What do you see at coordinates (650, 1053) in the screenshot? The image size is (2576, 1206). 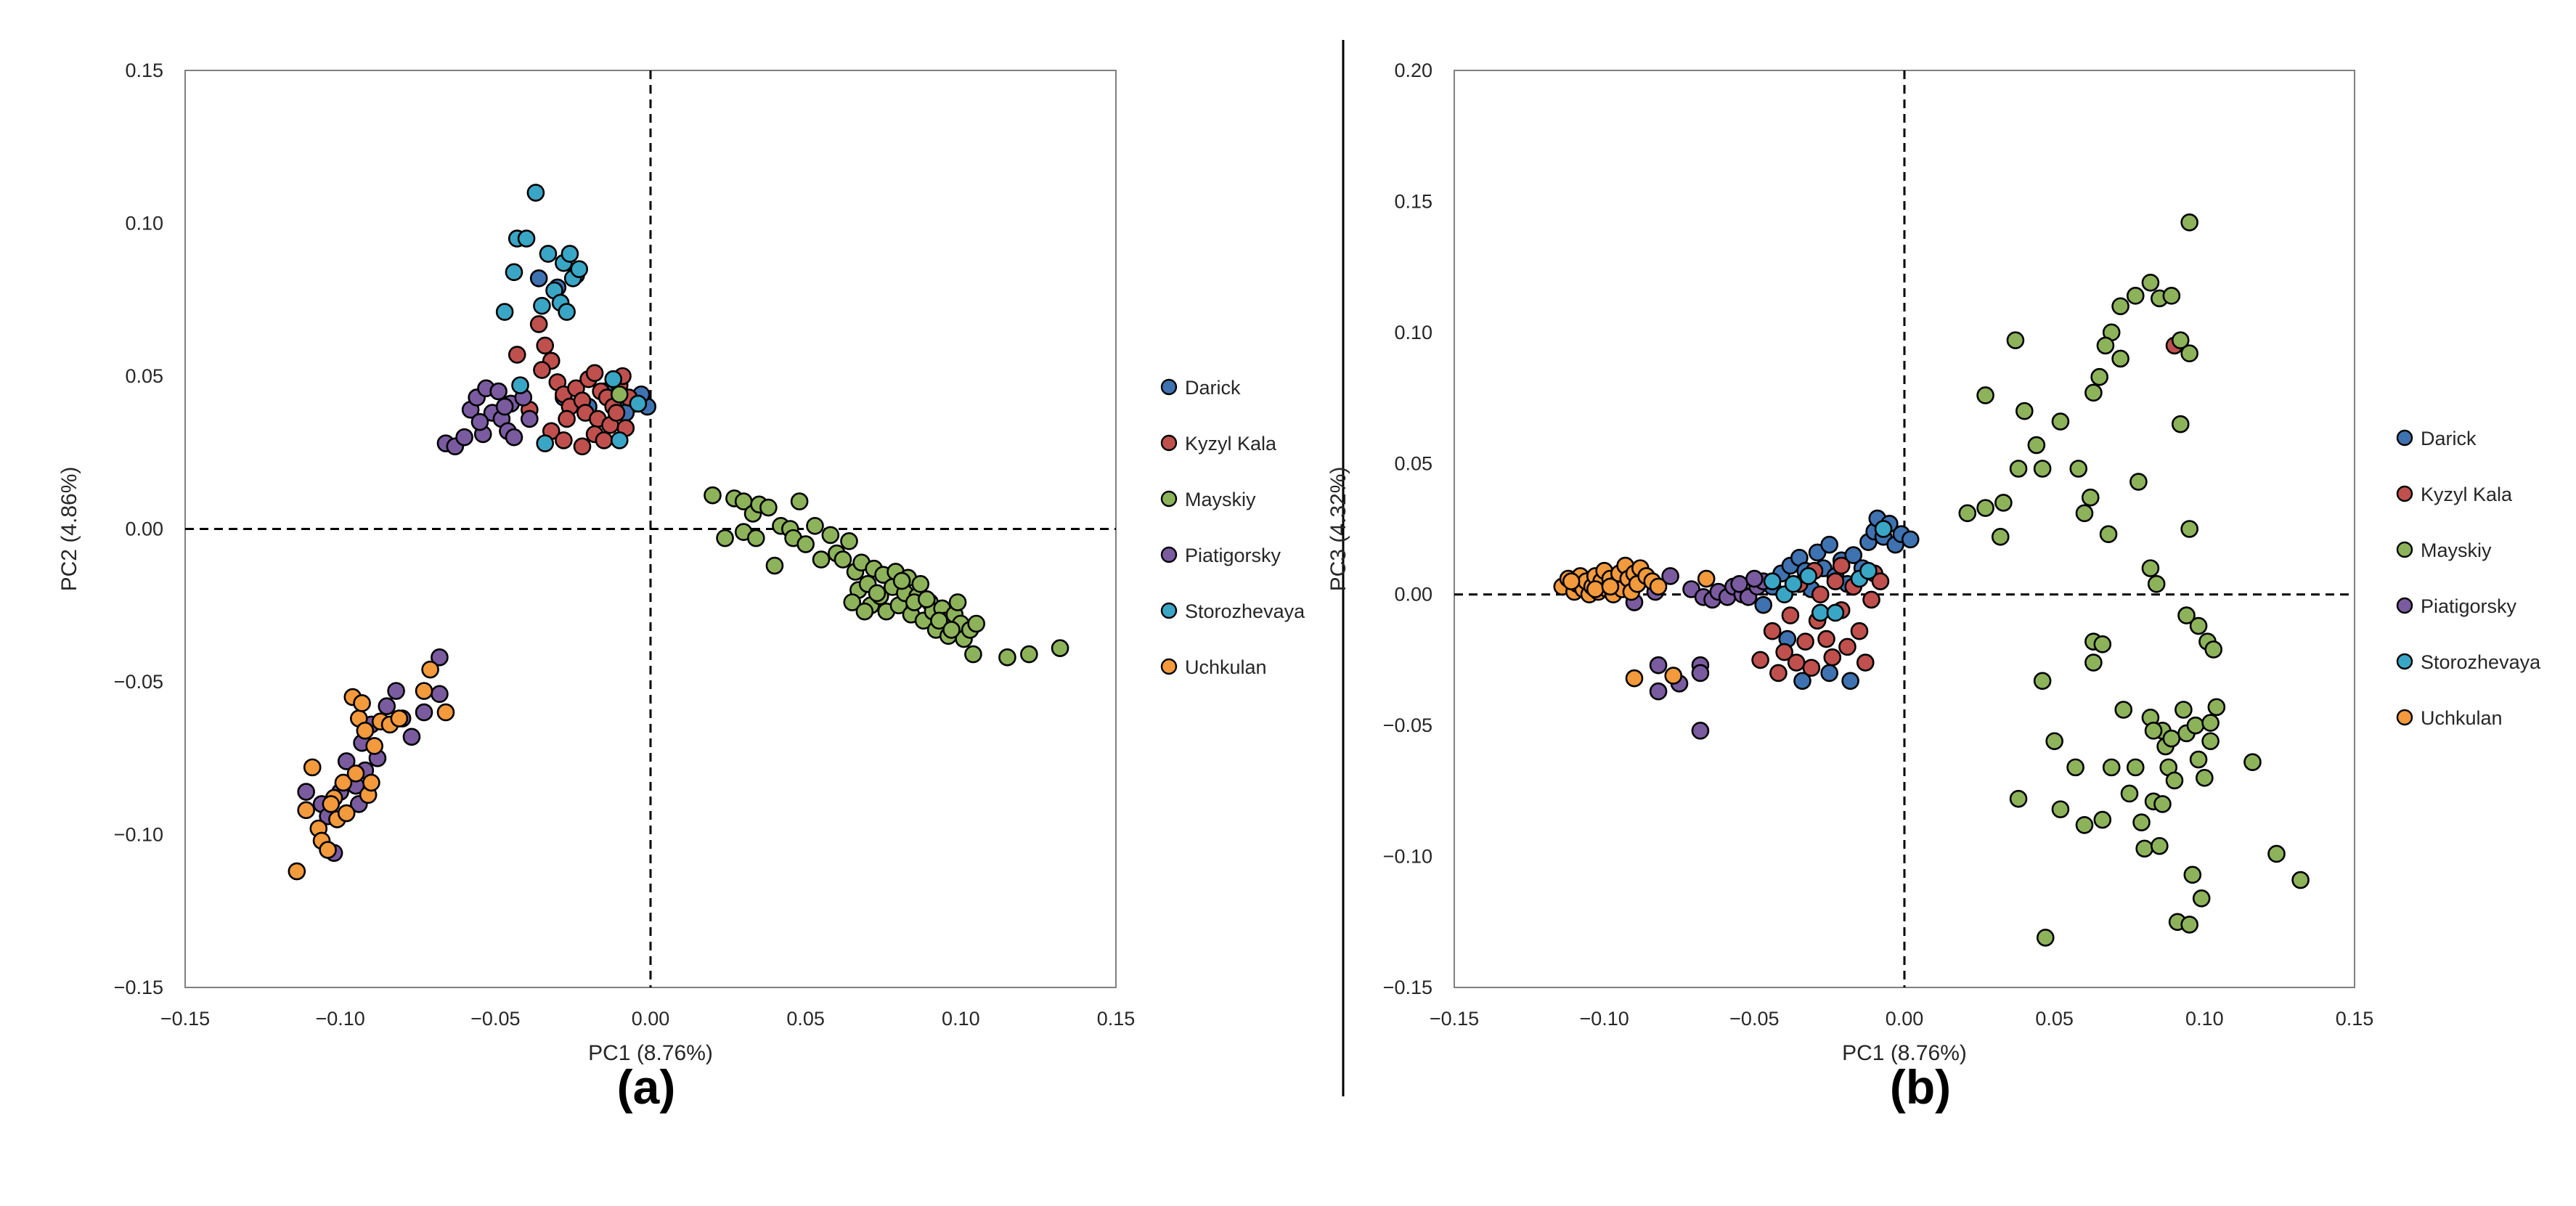 I see `x-axis-title: PC1 (8.76%)` at bounding box center [650, 1053].